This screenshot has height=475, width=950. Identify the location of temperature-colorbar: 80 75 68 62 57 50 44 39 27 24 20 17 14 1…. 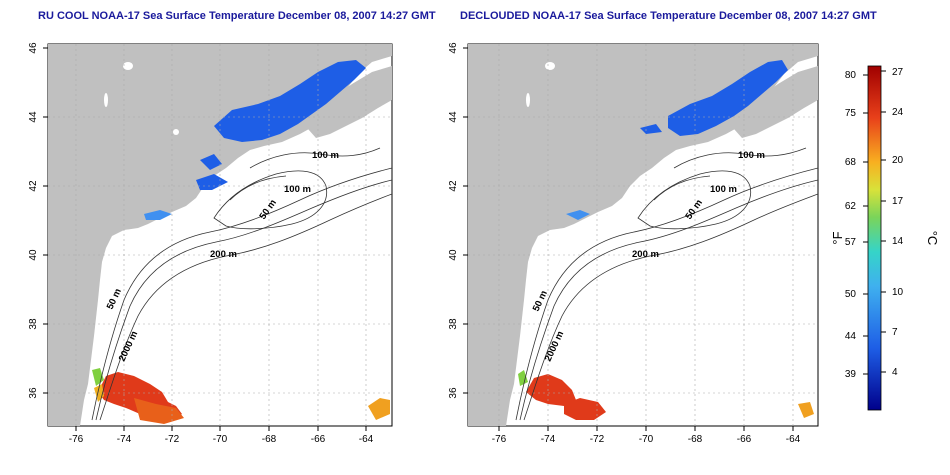
(885, 238).